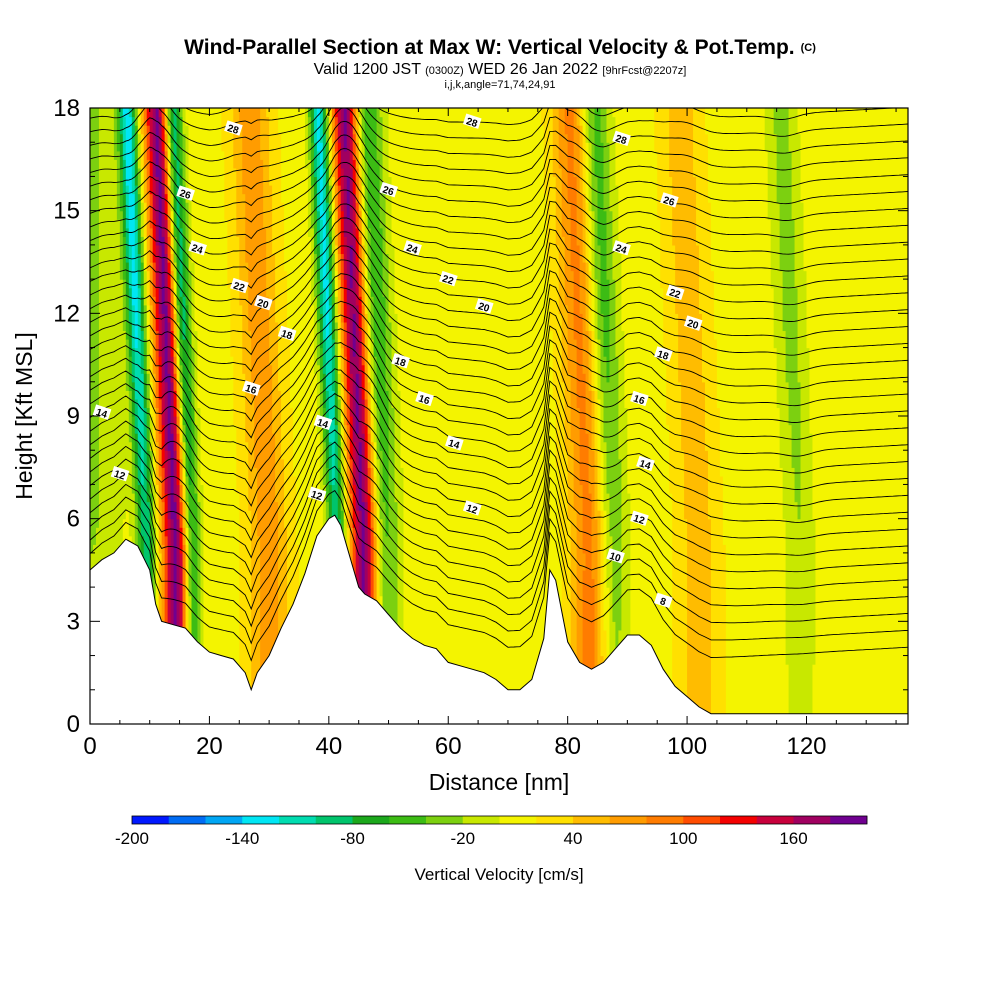 The height and width of the screenshot is (1000, 1000). I want to click on contour-label: 26, so click(185, 193).